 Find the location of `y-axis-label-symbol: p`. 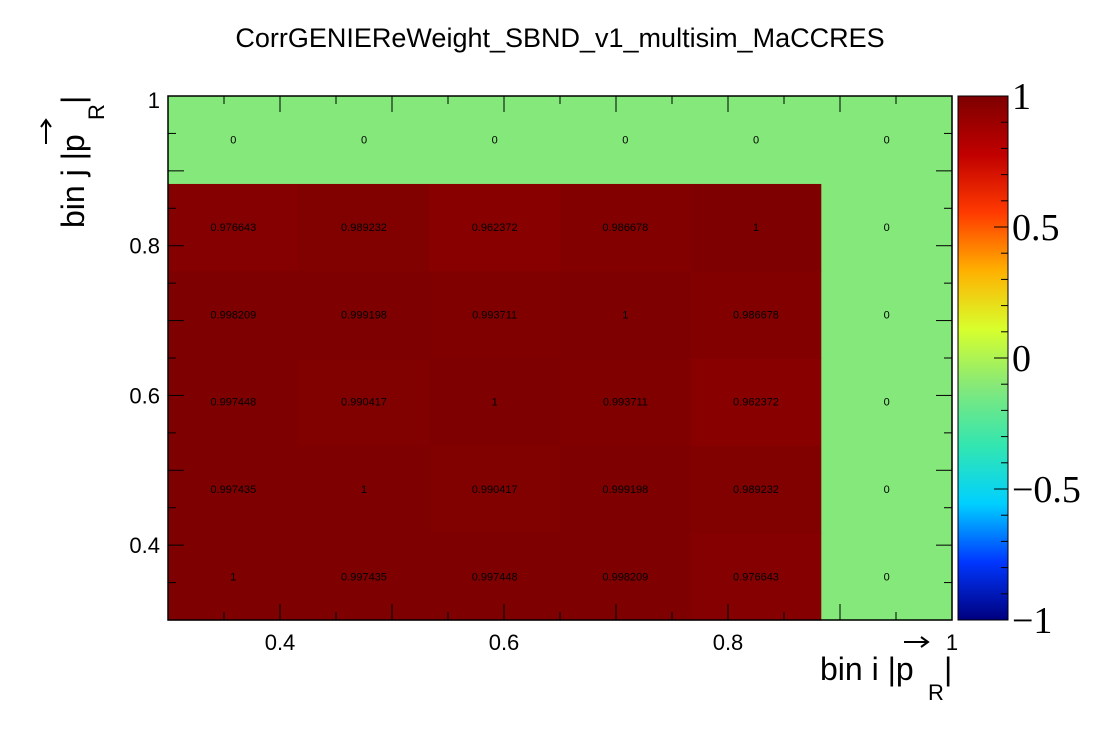

y-axis-label-symbol: p is located at coordinates (73, 143).